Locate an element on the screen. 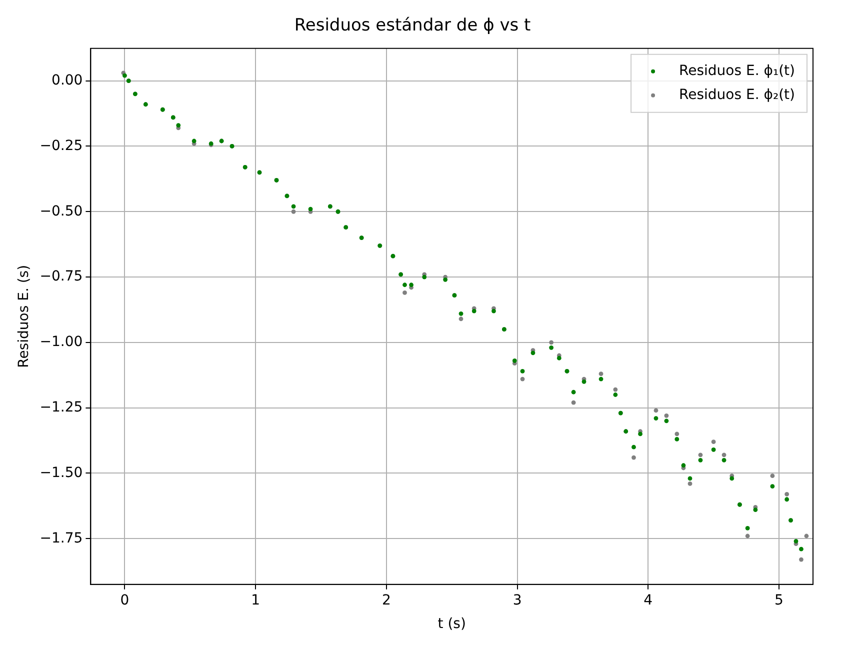 Image resolution: width=841 pixels, height=649 pixels. y-axis-title: Residuos E. (s) is located at coordinates (24, 316).